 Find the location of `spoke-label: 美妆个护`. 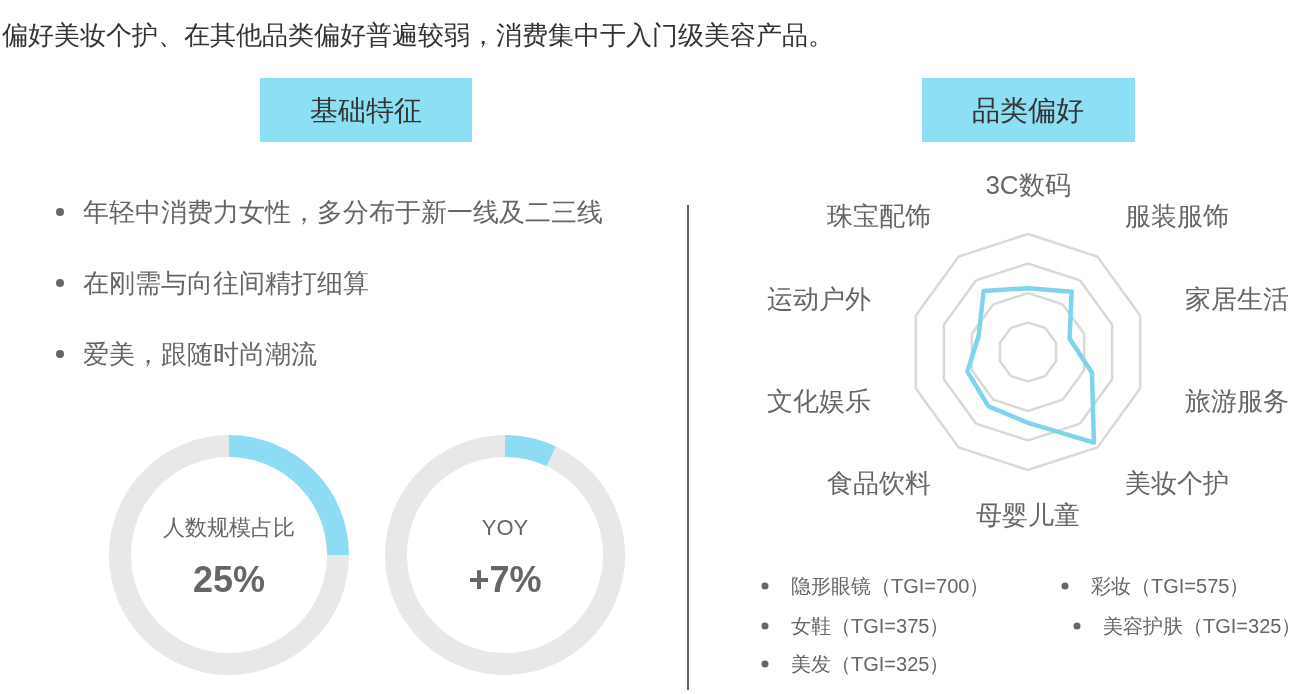

spoke-label: 美妆个护 is located at coordinates (1176, 483).